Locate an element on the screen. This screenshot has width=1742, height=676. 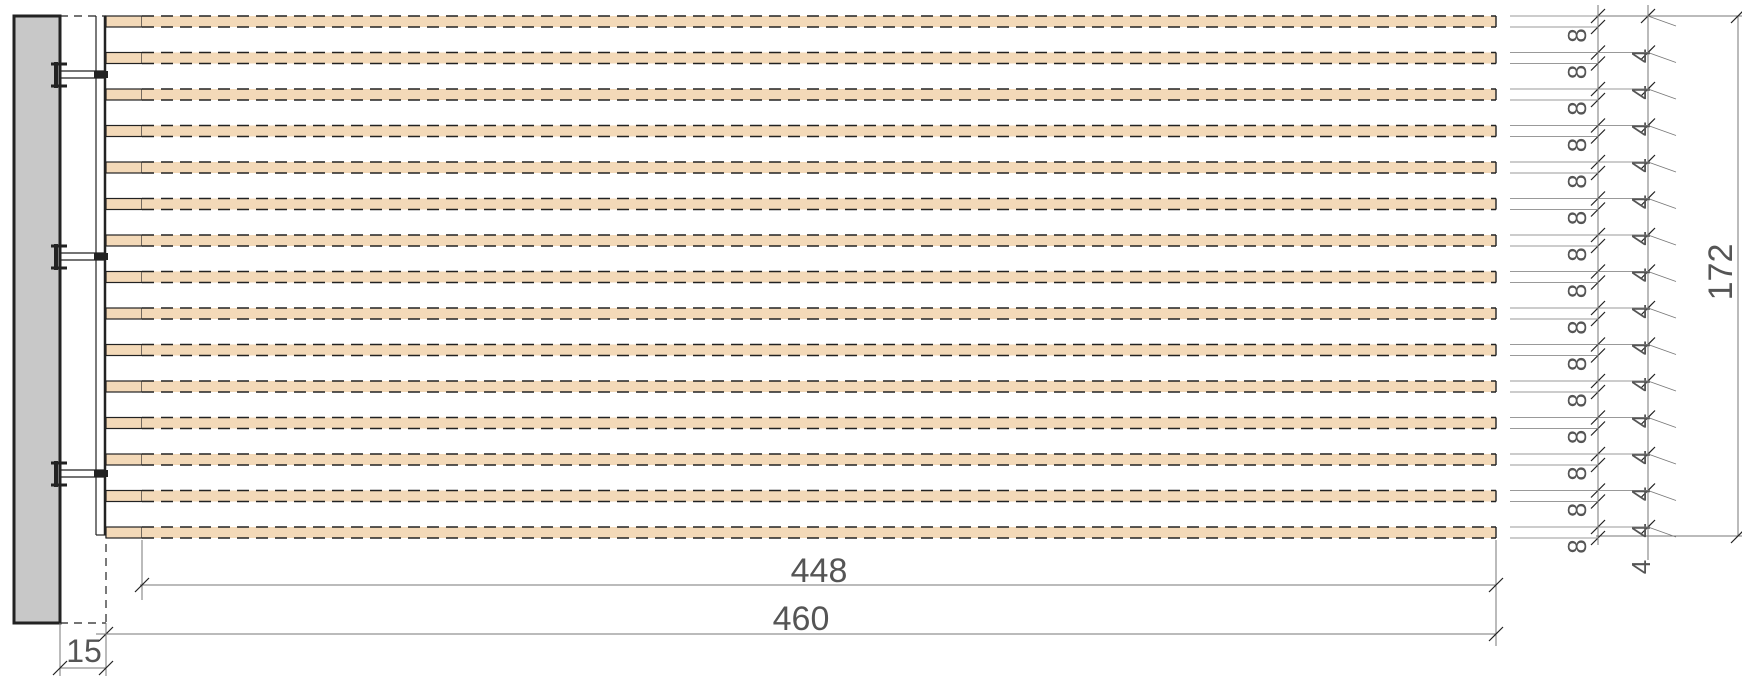
mounting-frame is located at coordinates (101, 276).